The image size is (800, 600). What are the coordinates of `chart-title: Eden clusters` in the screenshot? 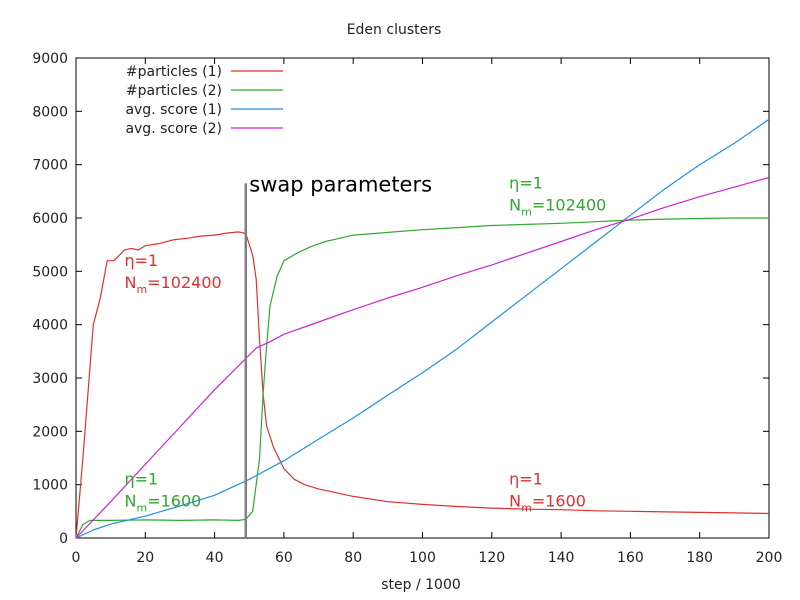 It's located at (394, 30).